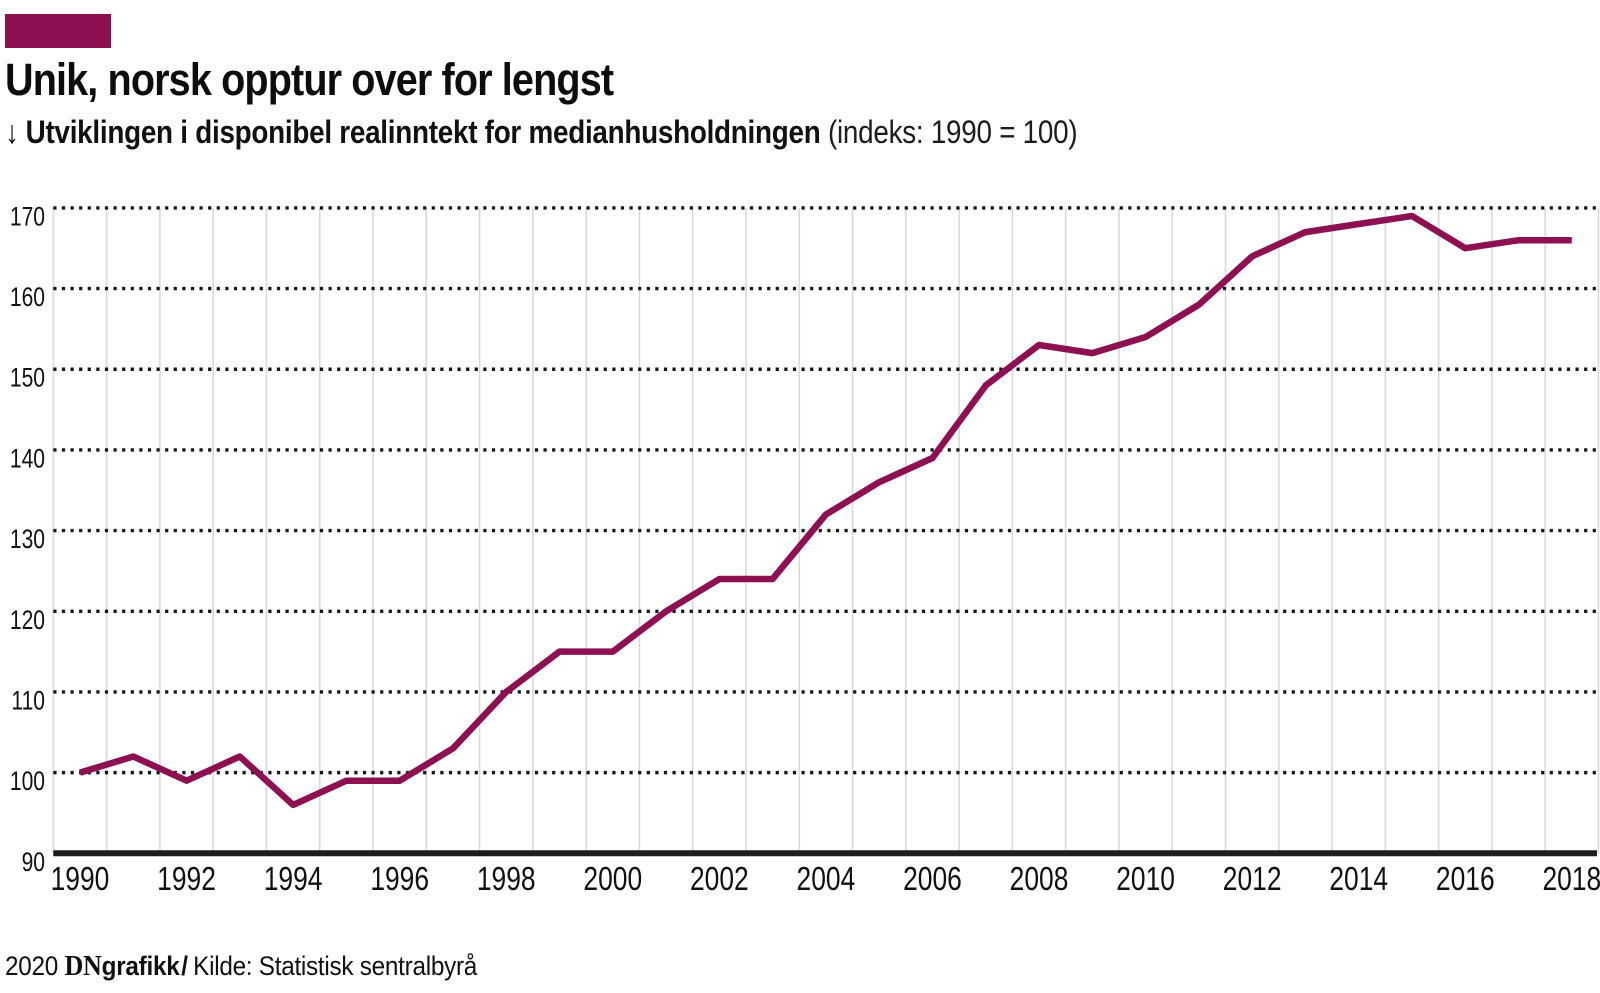 Image resolution: width=1600 pixels, height=993 pixels. What do you see at coordinates (1465, 879) in the screenshot?
I see `x-tick-label: 2016` at bounding box center [1465, 879].